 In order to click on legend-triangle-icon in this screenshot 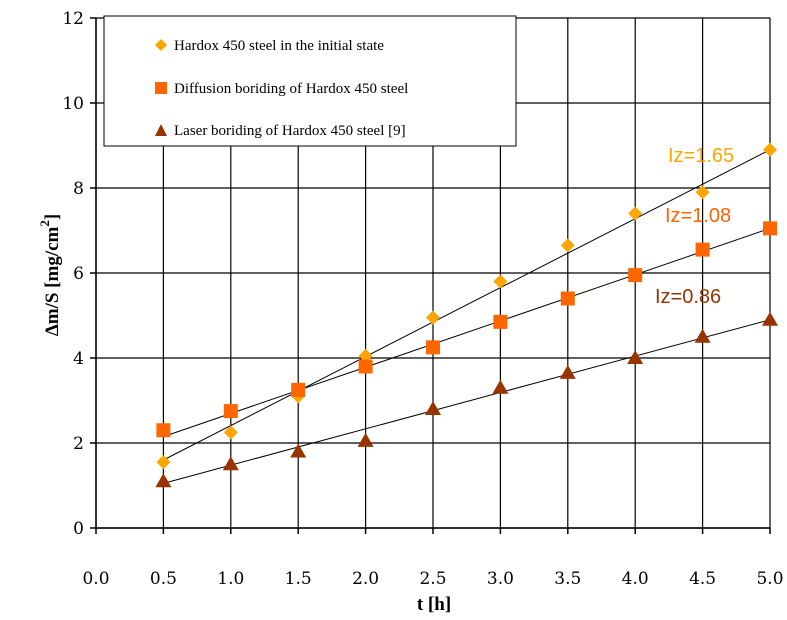, I will do `click(161, 130)`.